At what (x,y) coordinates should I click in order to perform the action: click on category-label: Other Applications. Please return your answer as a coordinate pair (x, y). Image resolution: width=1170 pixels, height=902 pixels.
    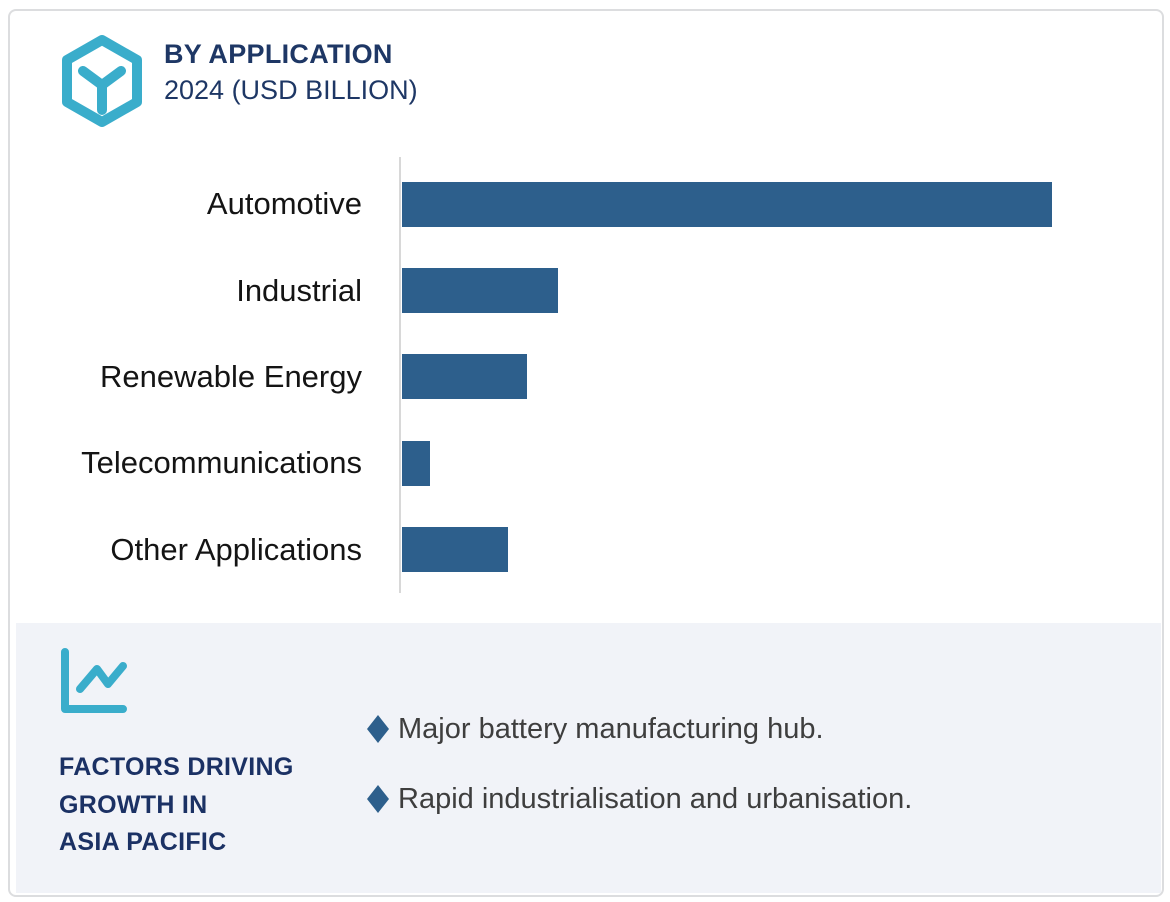
    Looking at the image, I should click on (236, 549).